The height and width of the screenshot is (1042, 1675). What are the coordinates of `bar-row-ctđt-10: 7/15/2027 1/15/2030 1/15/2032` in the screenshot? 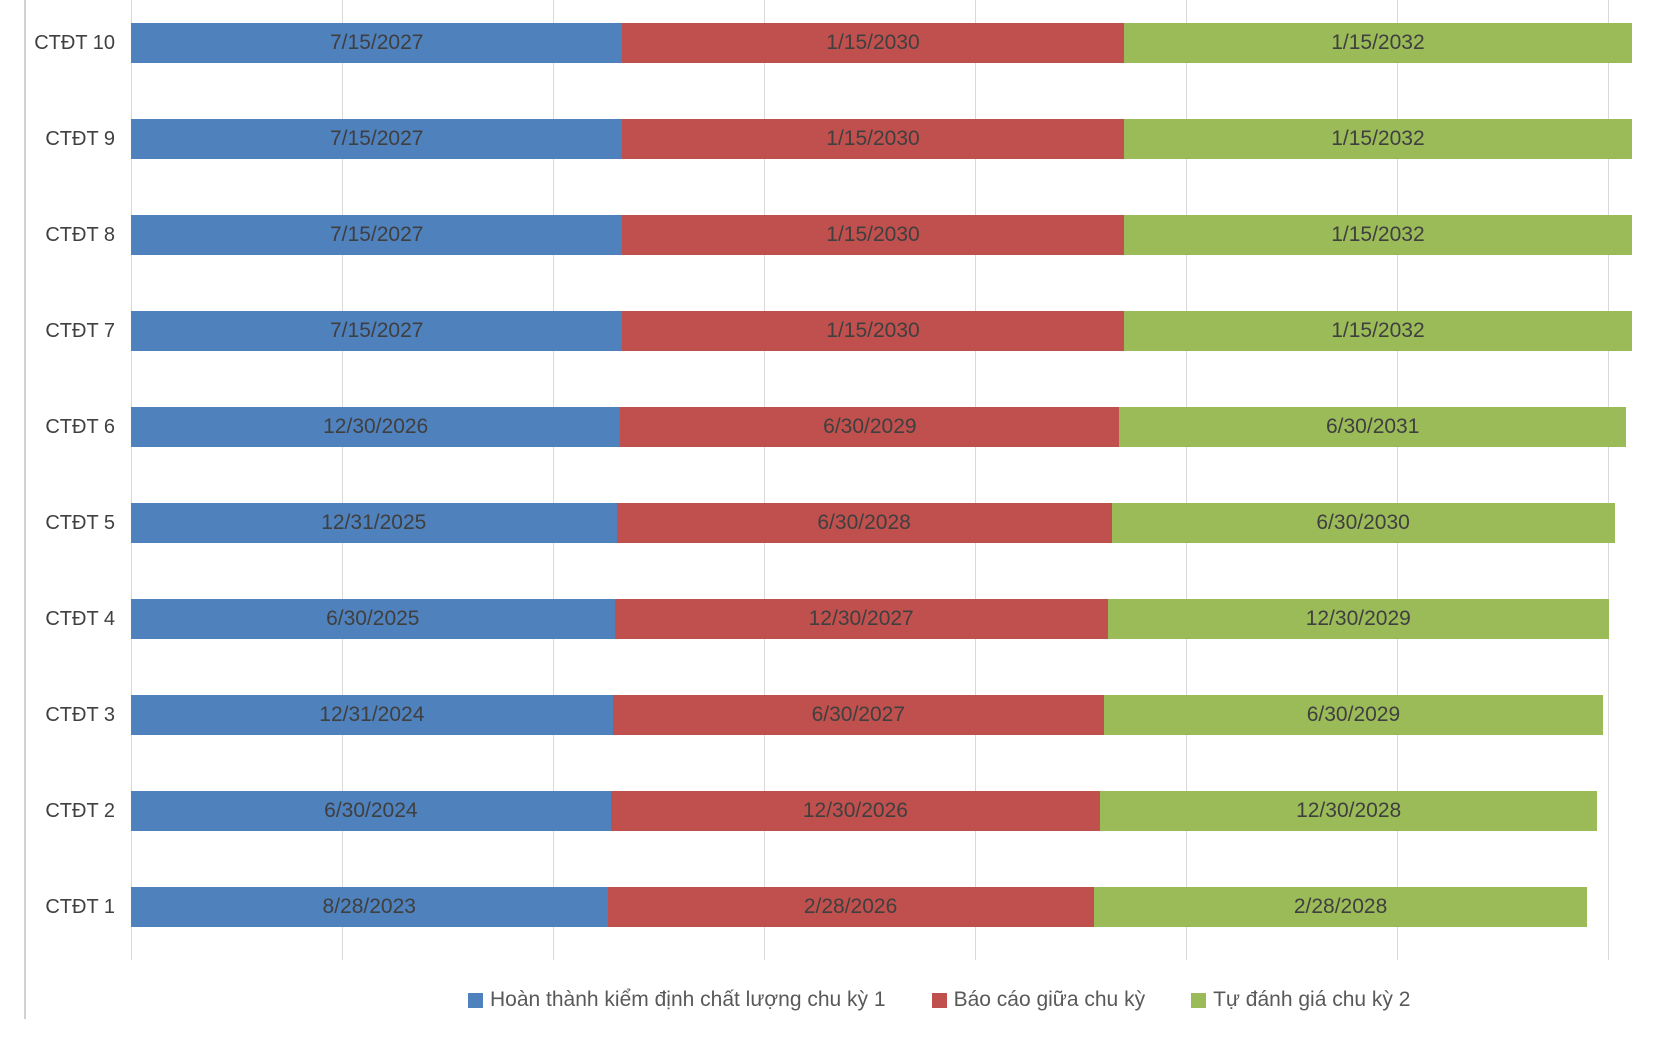 It's located at (882, 43).